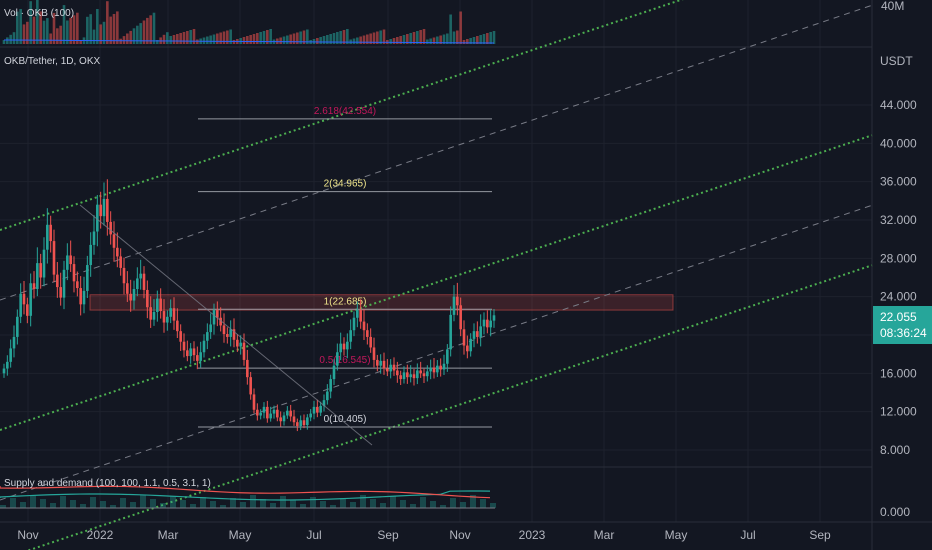 The width and height of the screenshot is (932, 550). Describe the element at coordinates (226, 325) in the screenshot. I see `trend-line` at that location.